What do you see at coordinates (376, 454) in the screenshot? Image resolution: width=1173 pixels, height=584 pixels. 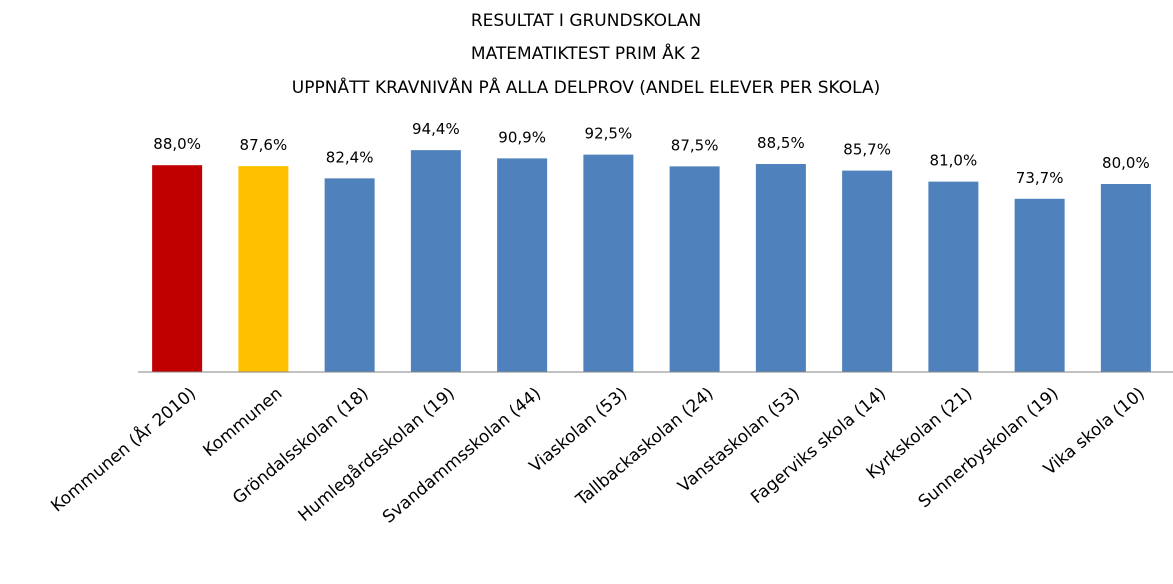 I see `x-tick-label: Humlegårdsskolan (19)` at bounding box center [376, 454].